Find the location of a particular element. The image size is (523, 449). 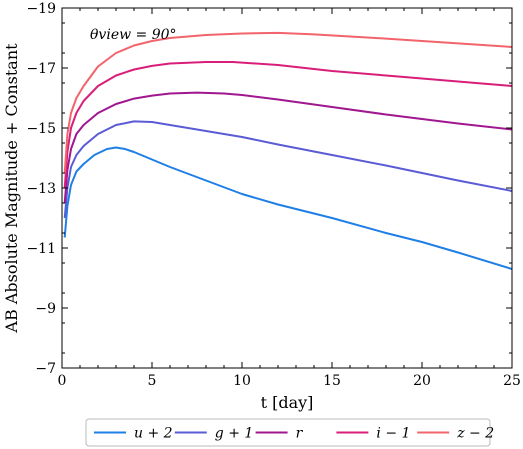

x-tick-label: 25 is located at coordinates (512, 381).